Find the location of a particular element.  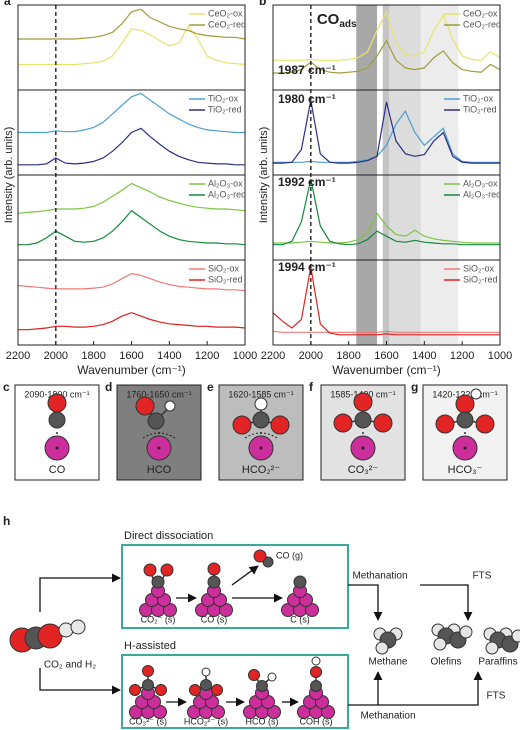

step-label: C (s) is located at coordinates (300, 619).